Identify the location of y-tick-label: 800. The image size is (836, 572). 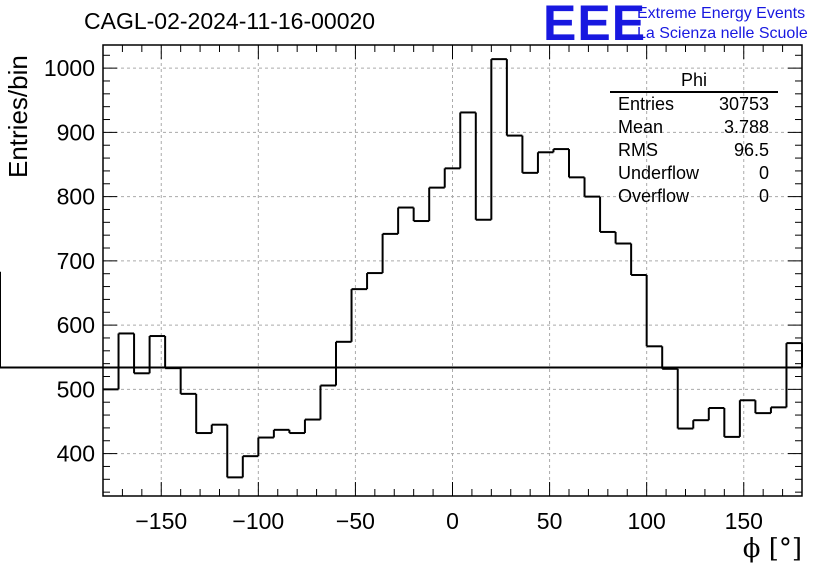
(76, 197).